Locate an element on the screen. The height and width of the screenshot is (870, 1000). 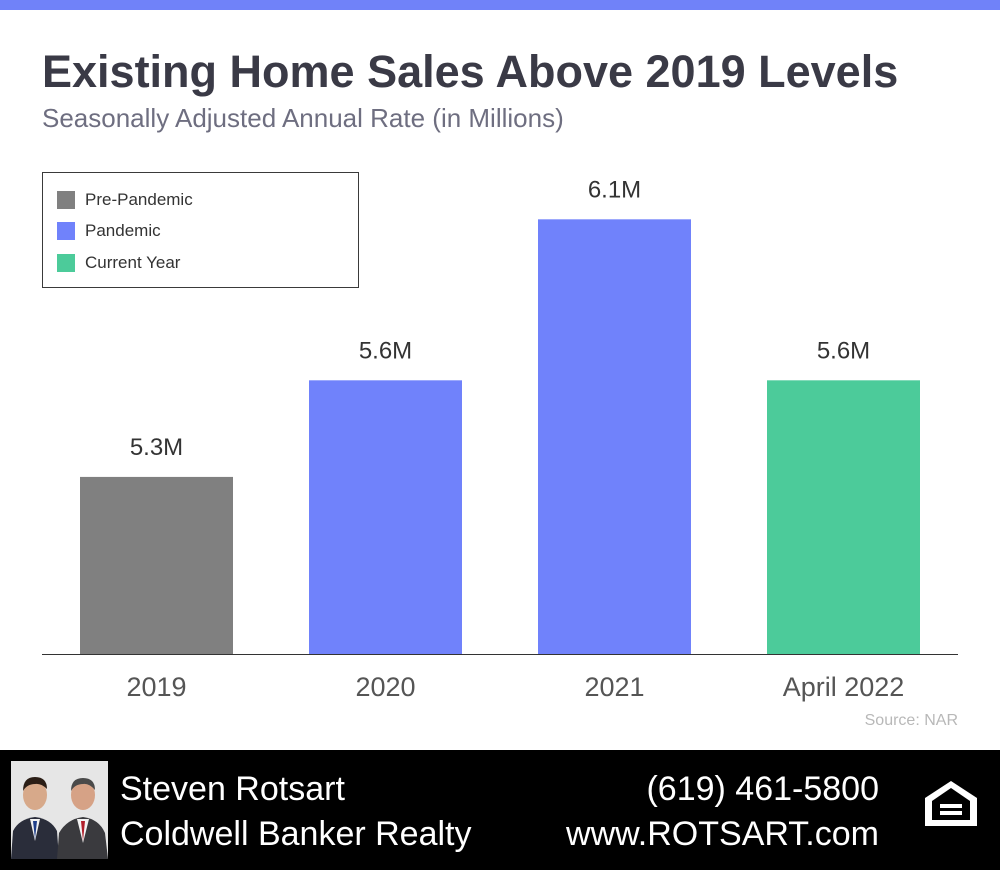
legend-item-pre-pandemic: Pre-Pandemic is located at coordinates (125, 199).